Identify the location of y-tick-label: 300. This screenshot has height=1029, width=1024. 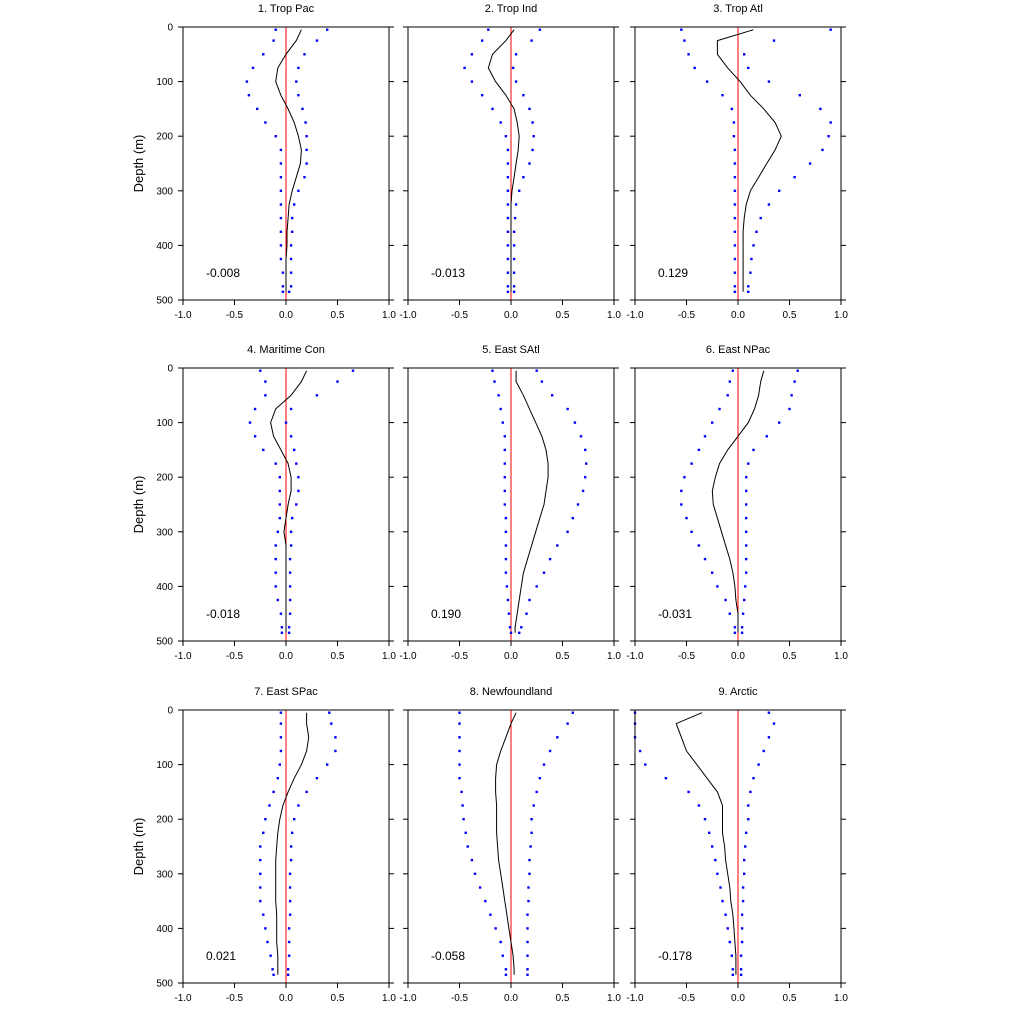
(164, 532).